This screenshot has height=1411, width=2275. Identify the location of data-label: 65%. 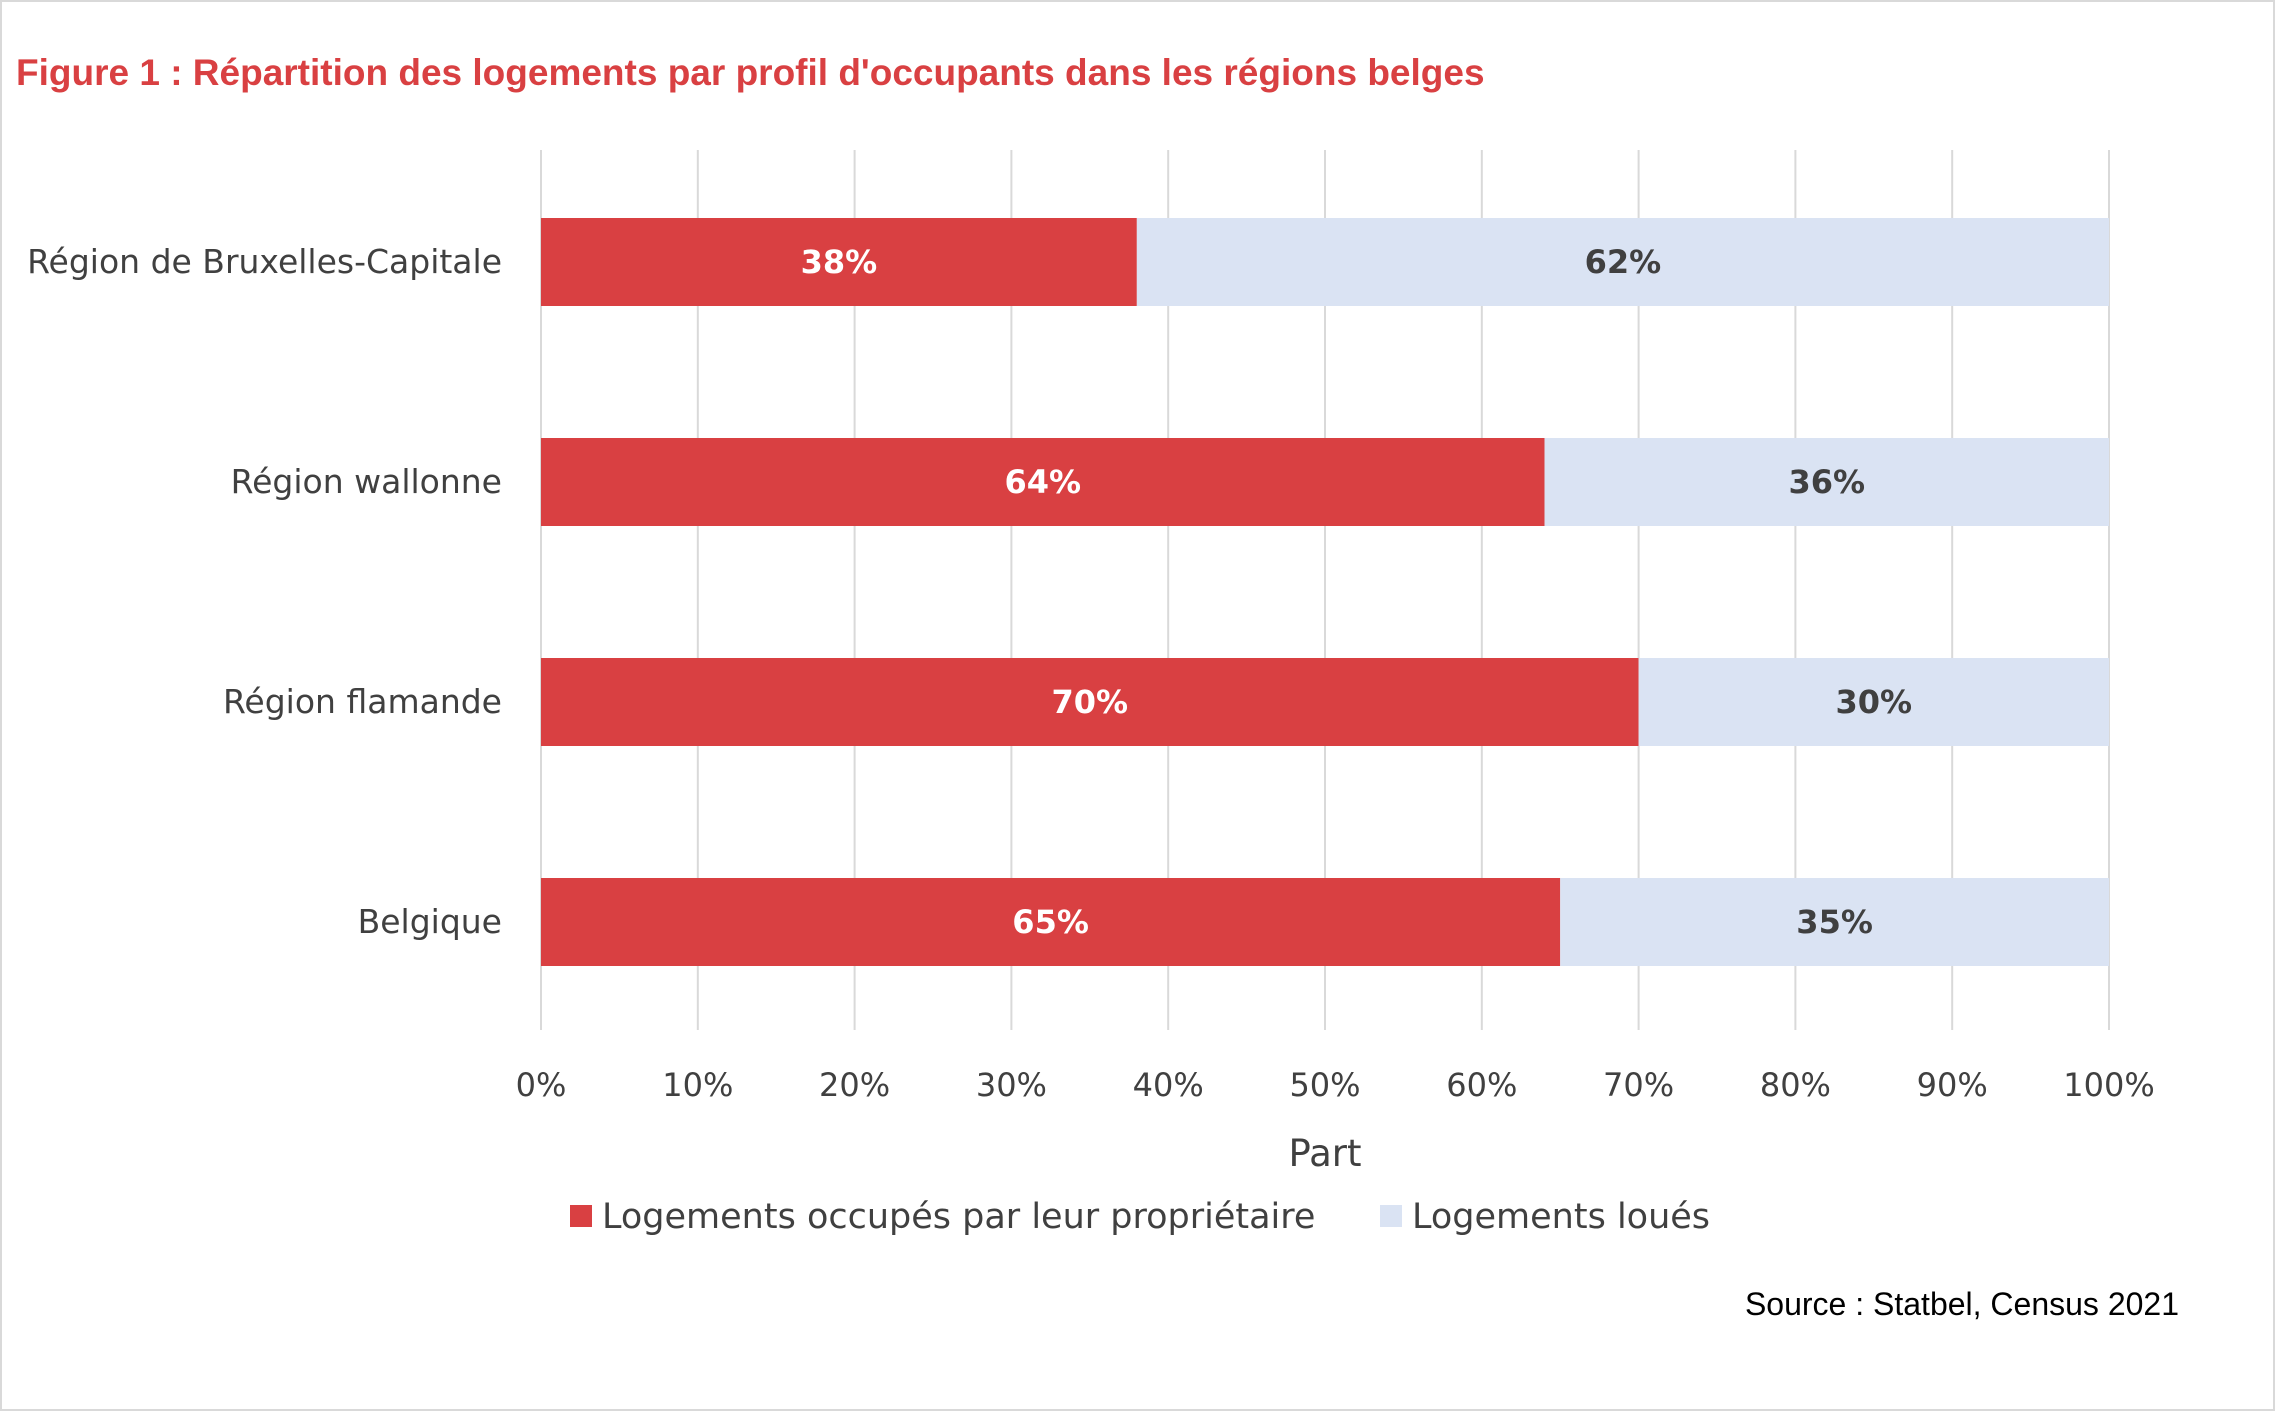
(1050, 922).